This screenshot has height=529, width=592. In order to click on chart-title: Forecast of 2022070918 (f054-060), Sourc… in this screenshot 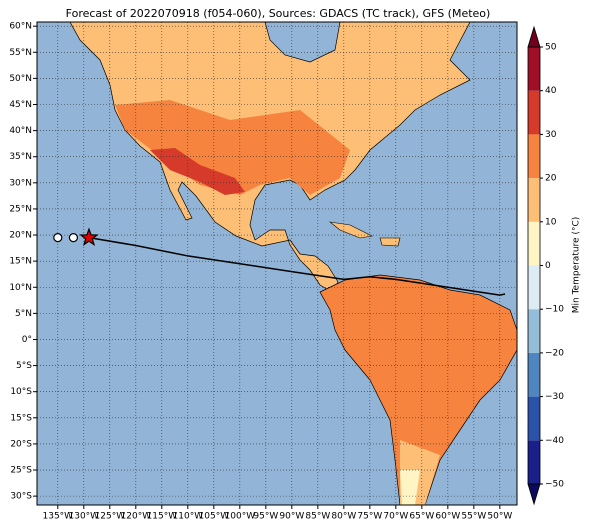, I will do `click(278, 13)`.